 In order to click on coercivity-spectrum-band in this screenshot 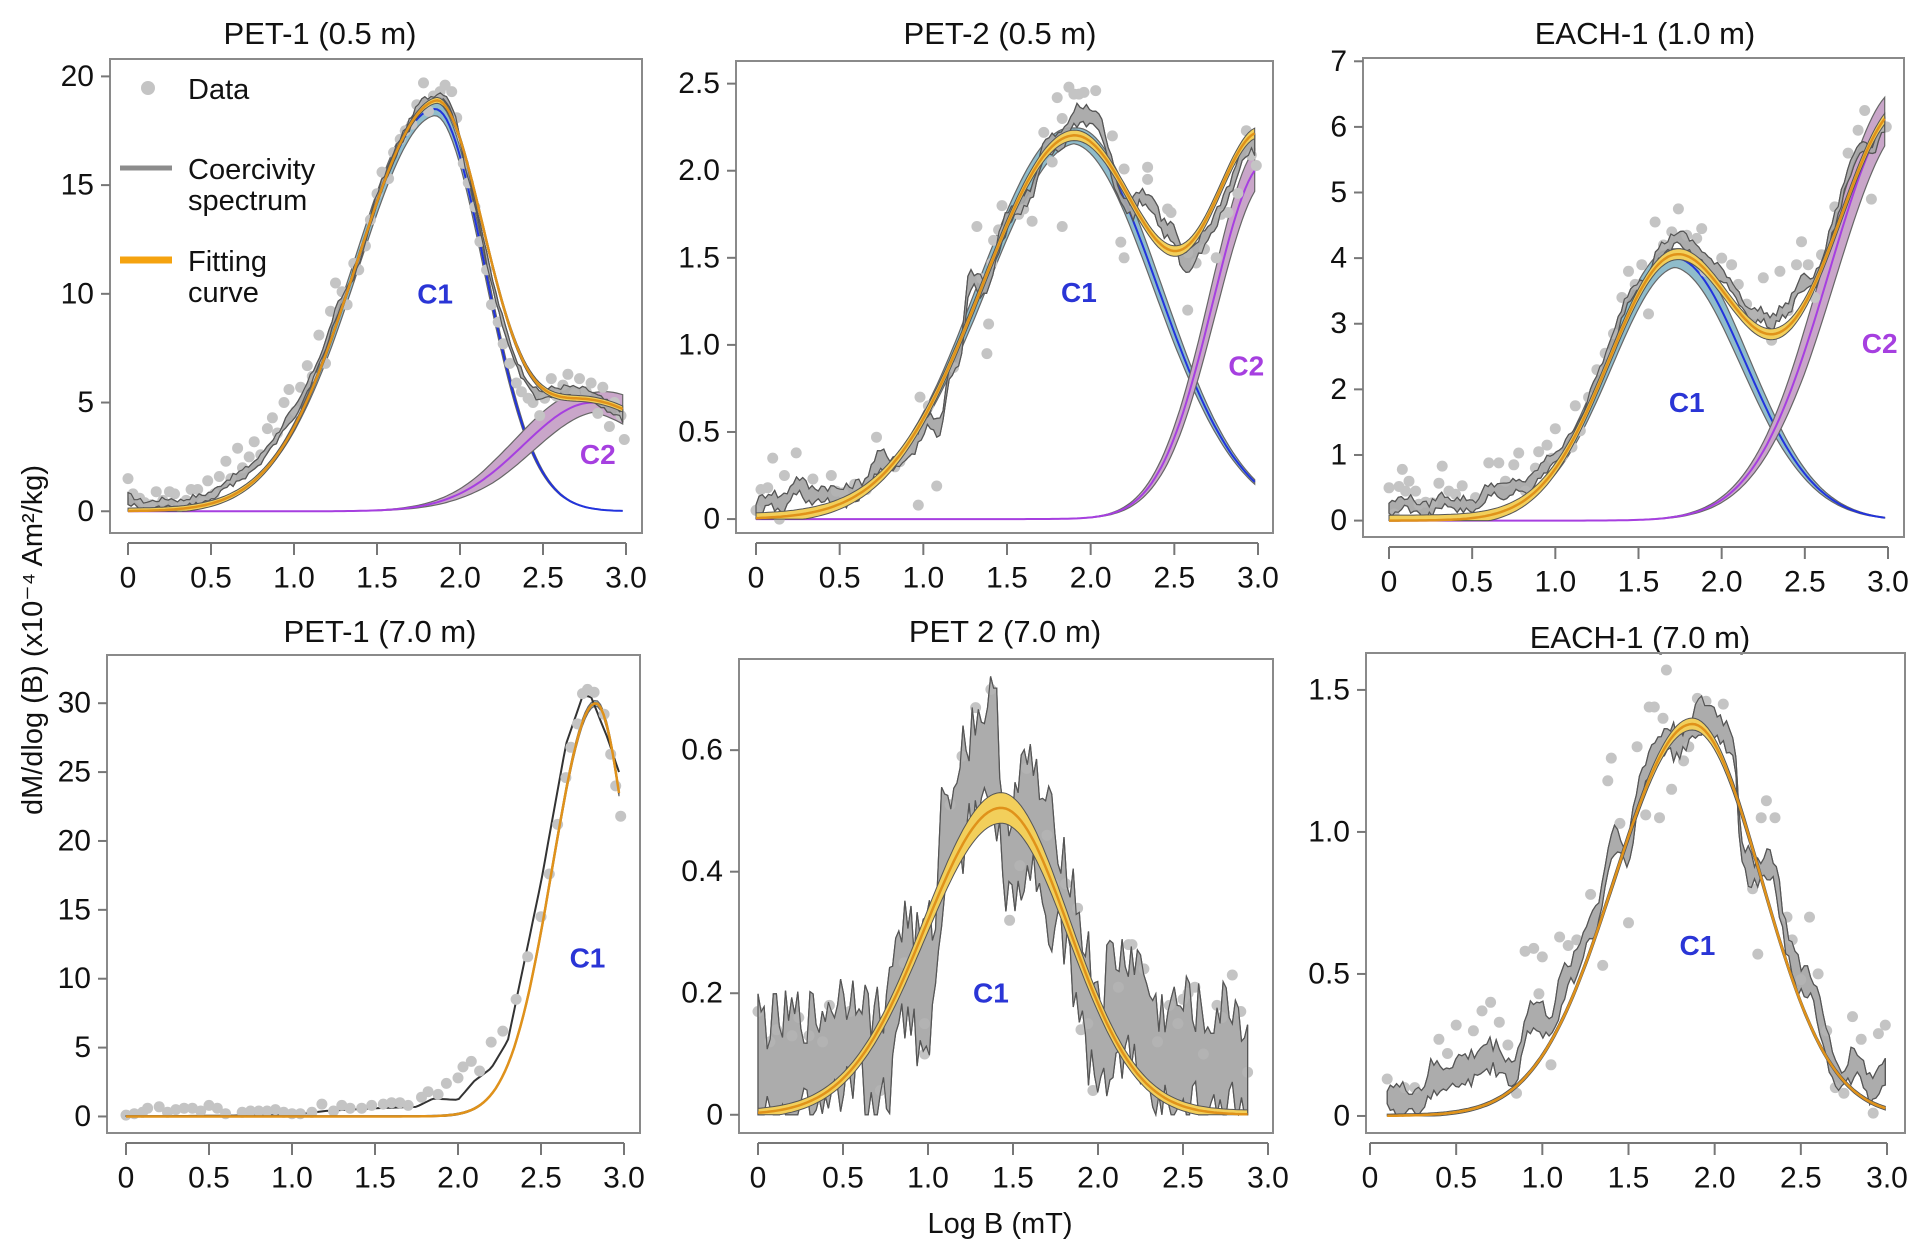, I will do `click(1636, 905)`.